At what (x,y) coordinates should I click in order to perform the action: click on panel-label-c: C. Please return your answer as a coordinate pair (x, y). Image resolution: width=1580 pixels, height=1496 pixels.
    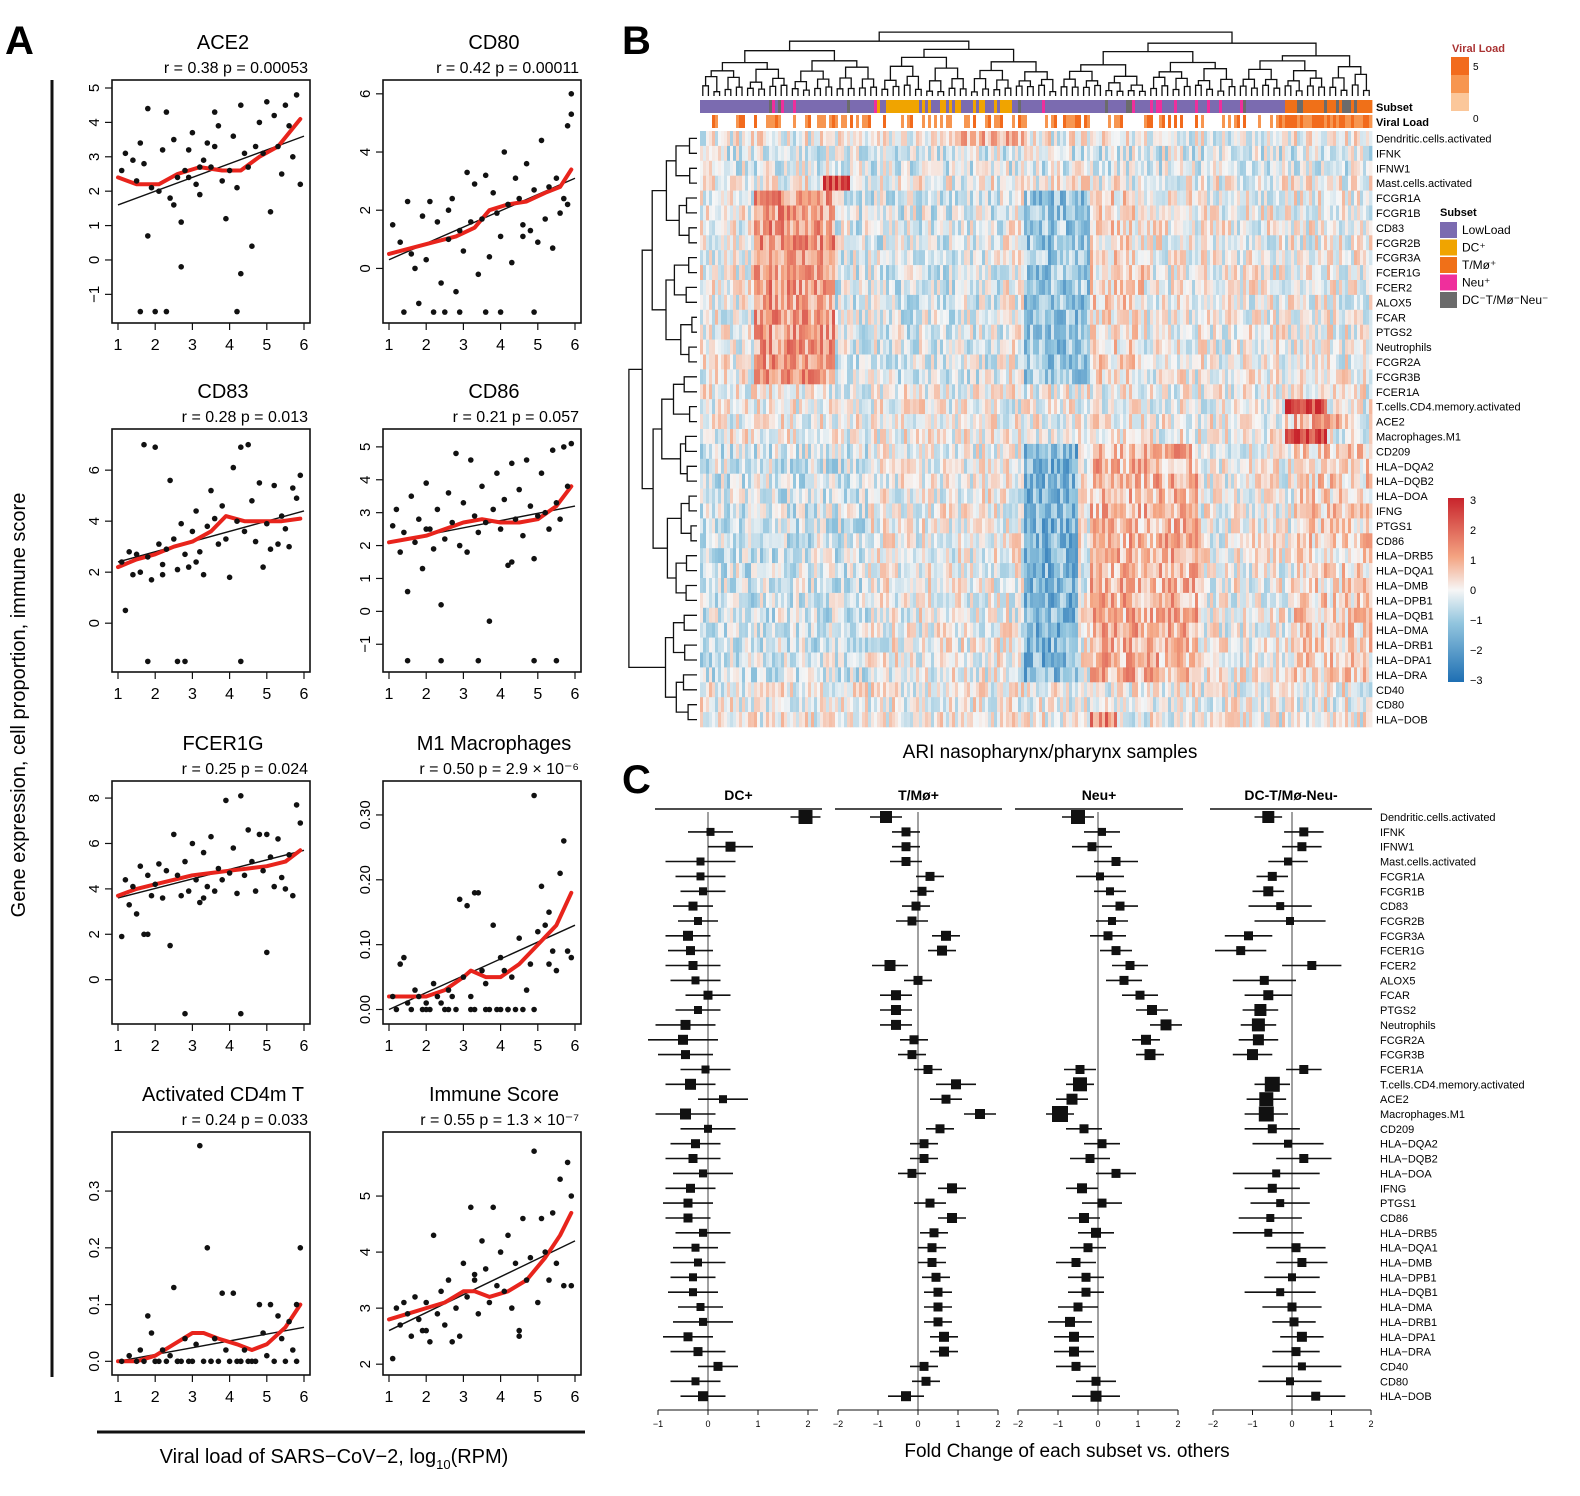
    Looking at the image, I should click on (636, 780).